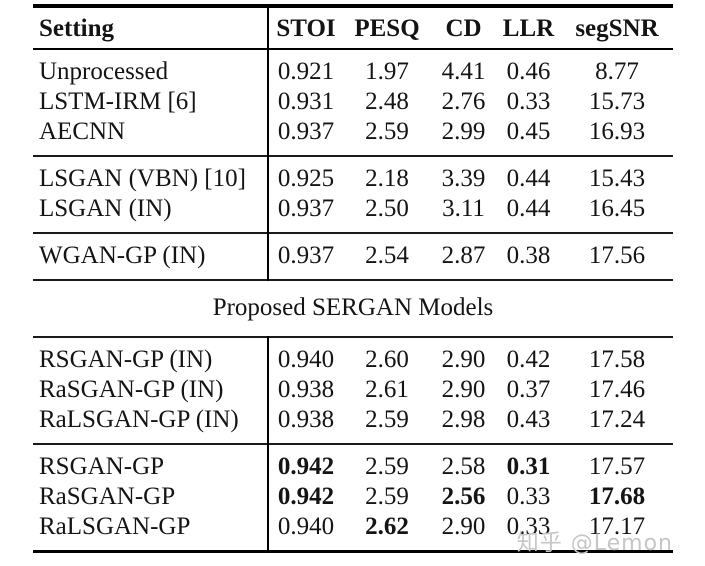  What do you see at coordinates (387, 28) in the screenshot?
I see `column-header-pesq: PESQ` at bounding box center [387, 28].